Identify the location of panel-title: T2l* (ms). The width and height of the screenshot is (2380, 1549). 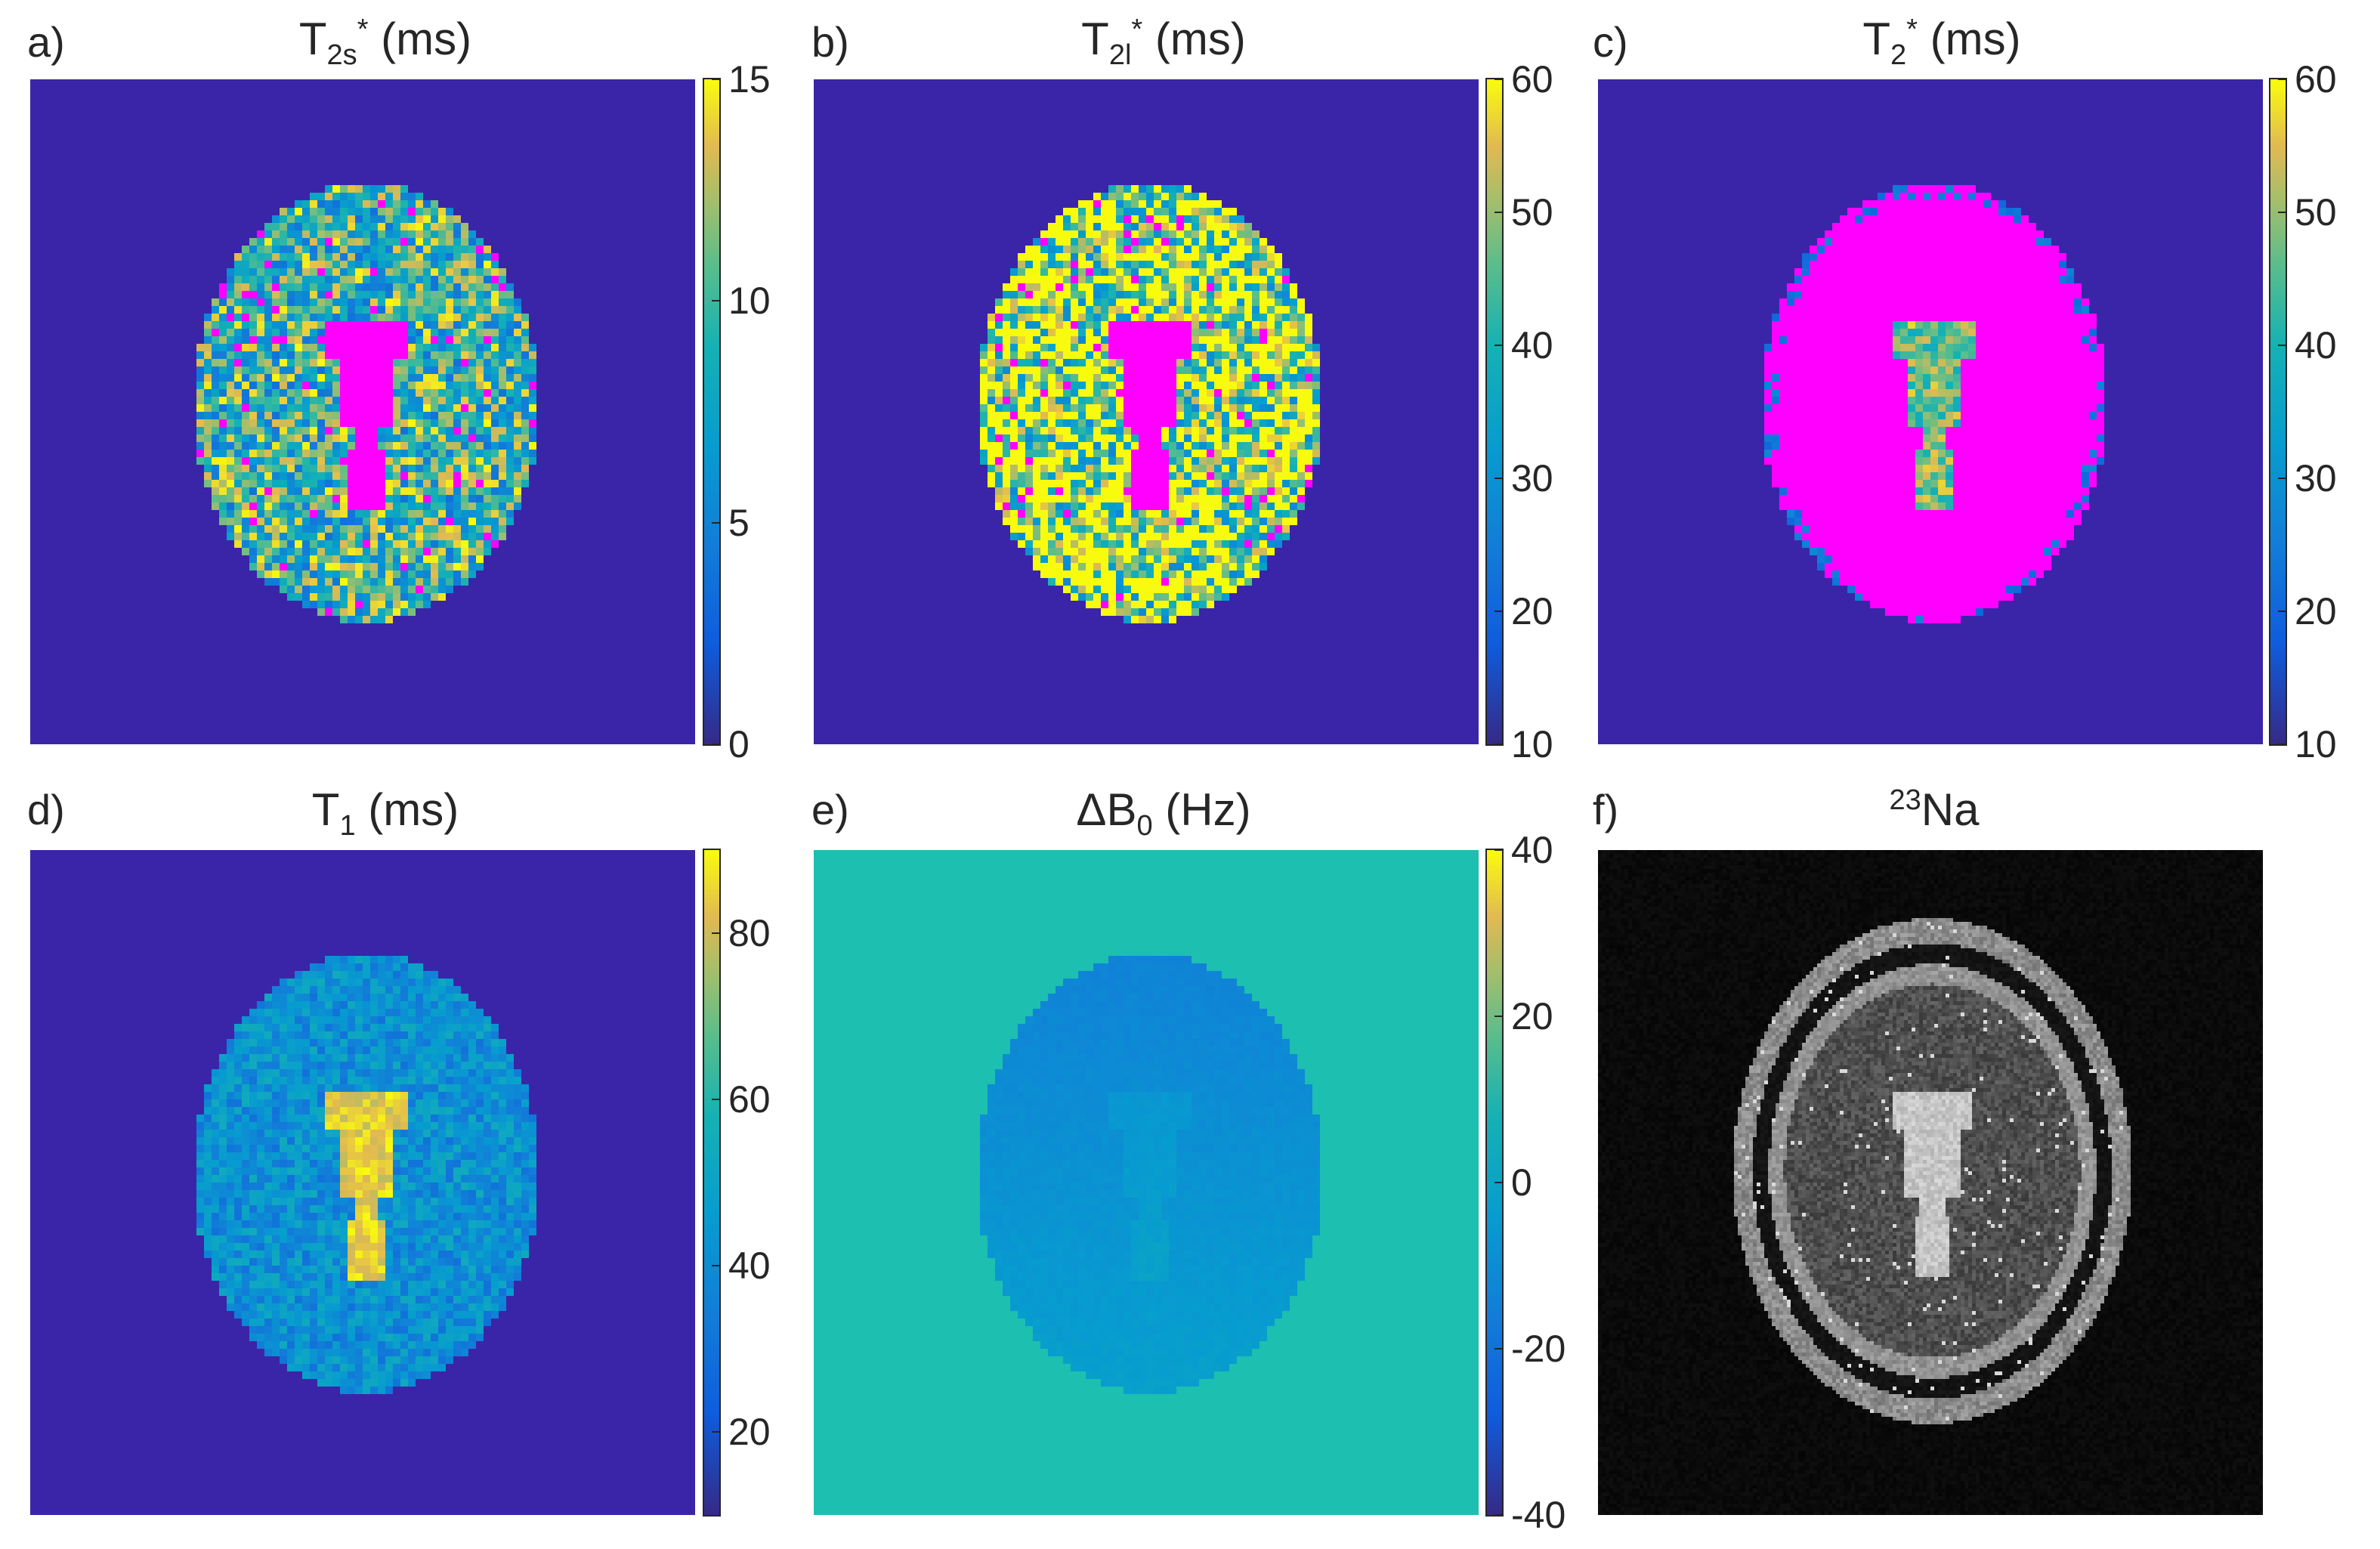
(1163, 42).